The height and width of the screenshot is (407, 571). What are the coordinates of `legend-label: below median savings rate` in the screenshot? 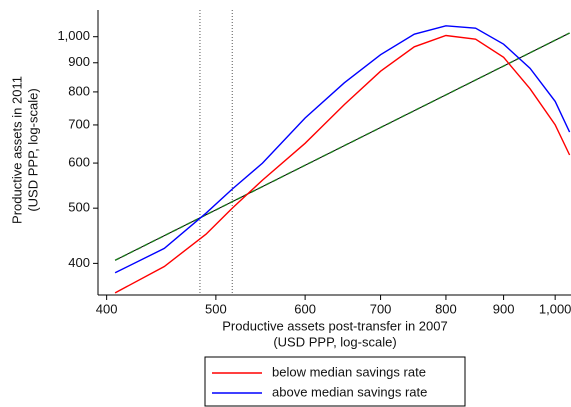 It's located at (349, 371).